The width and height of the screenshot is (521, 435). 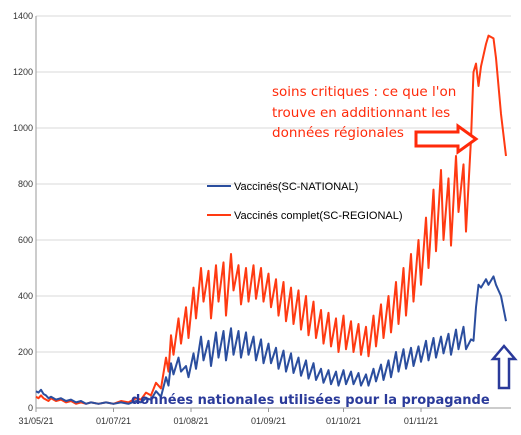 What do you see at coordinates (296, 187) in the screenshot?
I see `legend-label-national: Vaccinés(SC-NATIONAL)` at bounding box center [296, 187].